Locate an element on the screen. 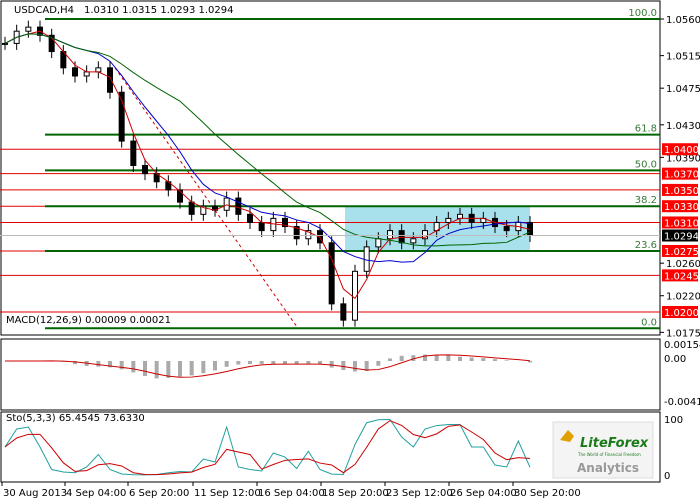 The image size is (700, 500). logo-box is located at coordinates (603, 450).